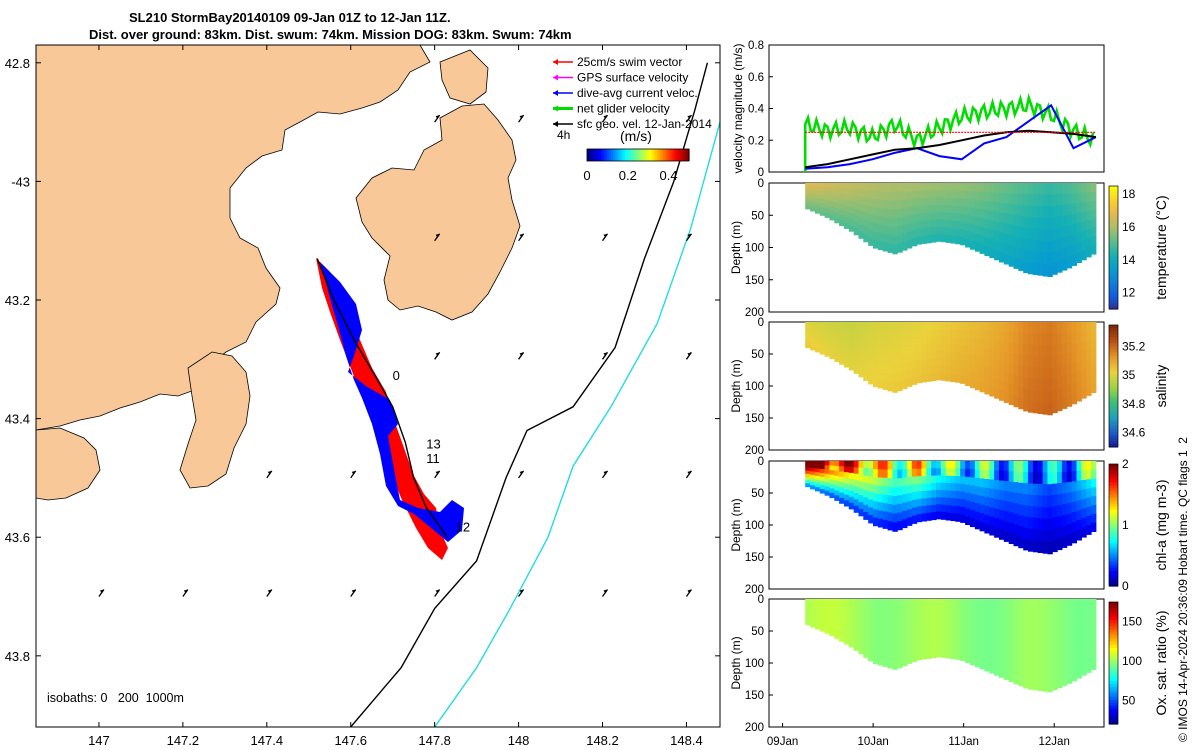  I want to click on isobaths-label: isobaths: 0 200 1000m, so click(115, 698).